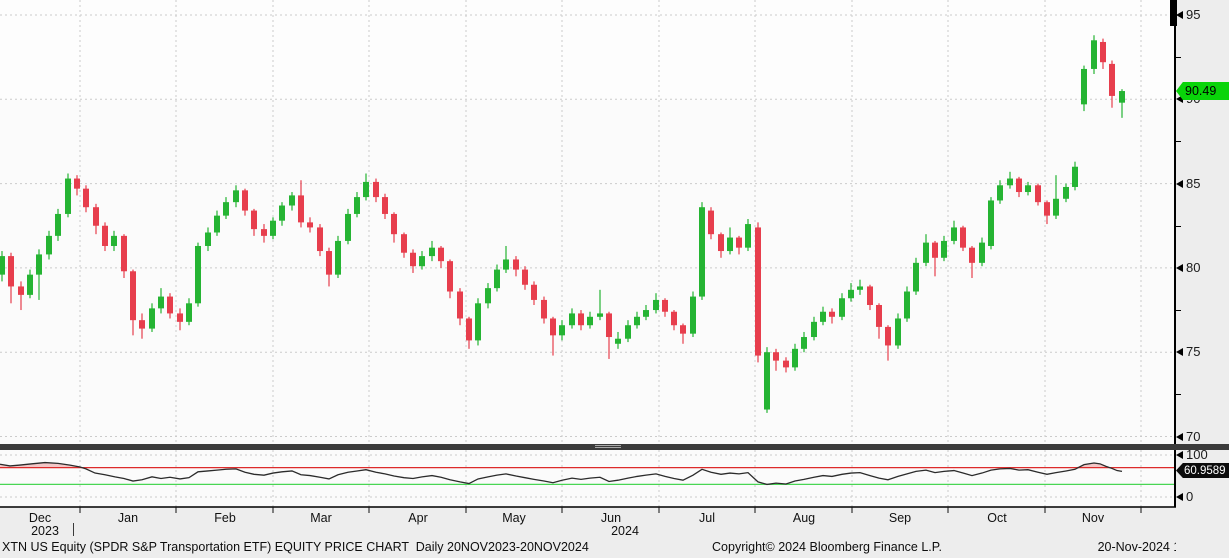 This screenshot has height=558, width=1229. I want to click on oscillator-tick-100: 100, so click(1192, 455).